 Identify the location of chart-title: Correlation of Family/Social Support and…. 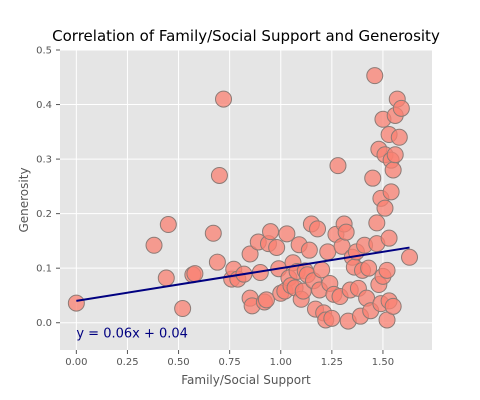
(246, 36).